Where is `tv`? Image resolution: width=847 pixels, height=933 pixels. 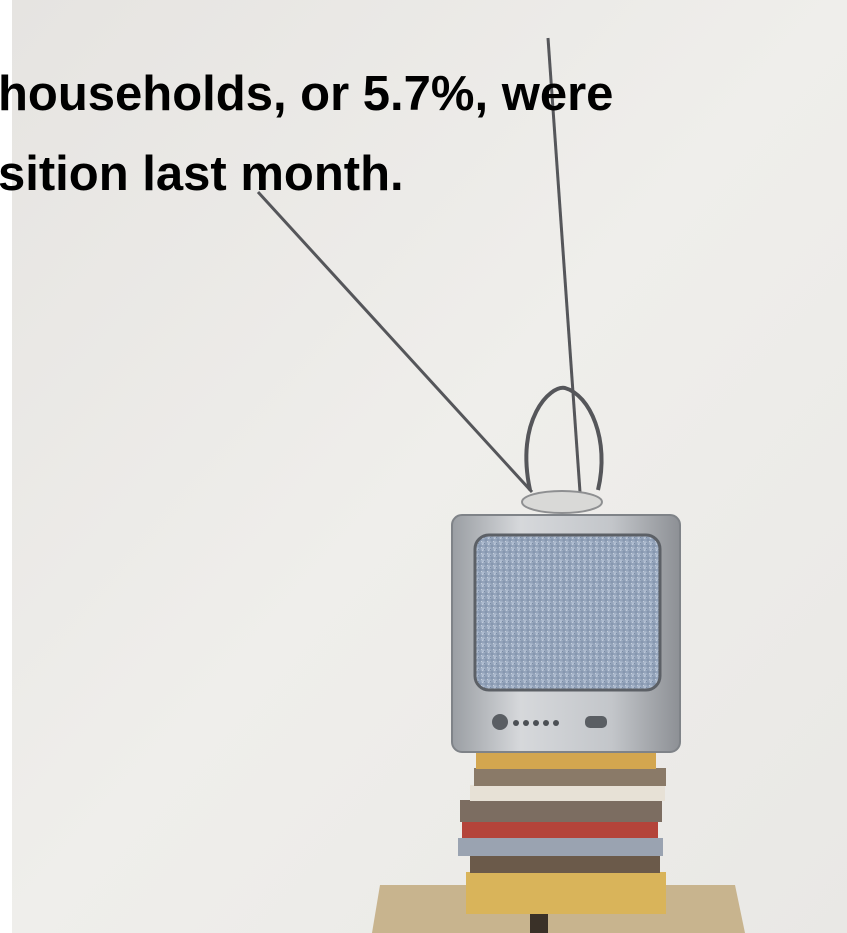
tv is located at coordinates (566, 633).